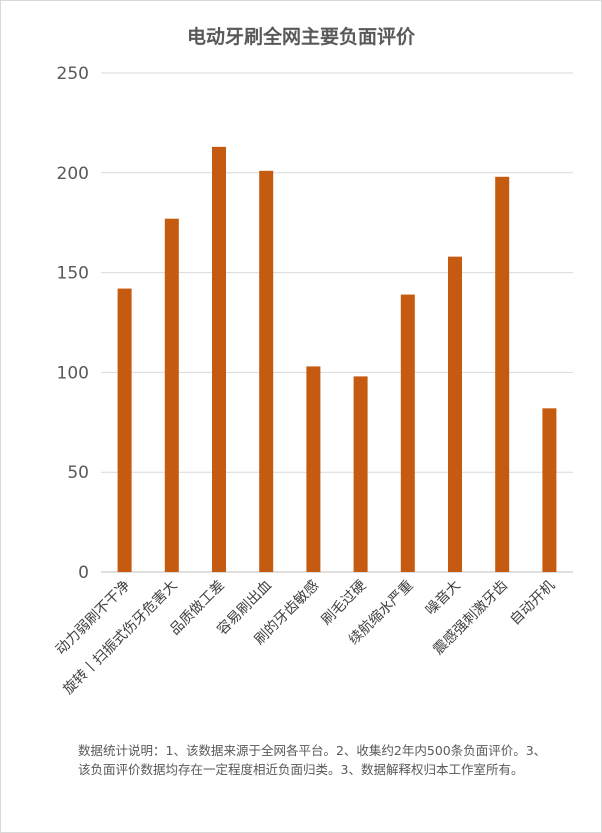  Describe the element at coordinates (443, 598) in the screenshot. I see `x-tick-label: 噪音大` at that location.